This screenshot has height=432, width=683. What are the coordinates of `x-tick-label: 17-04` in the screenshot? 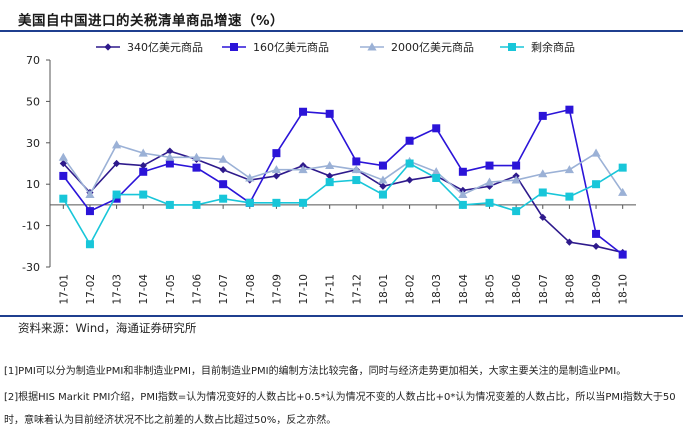 It's located at (144, 289).